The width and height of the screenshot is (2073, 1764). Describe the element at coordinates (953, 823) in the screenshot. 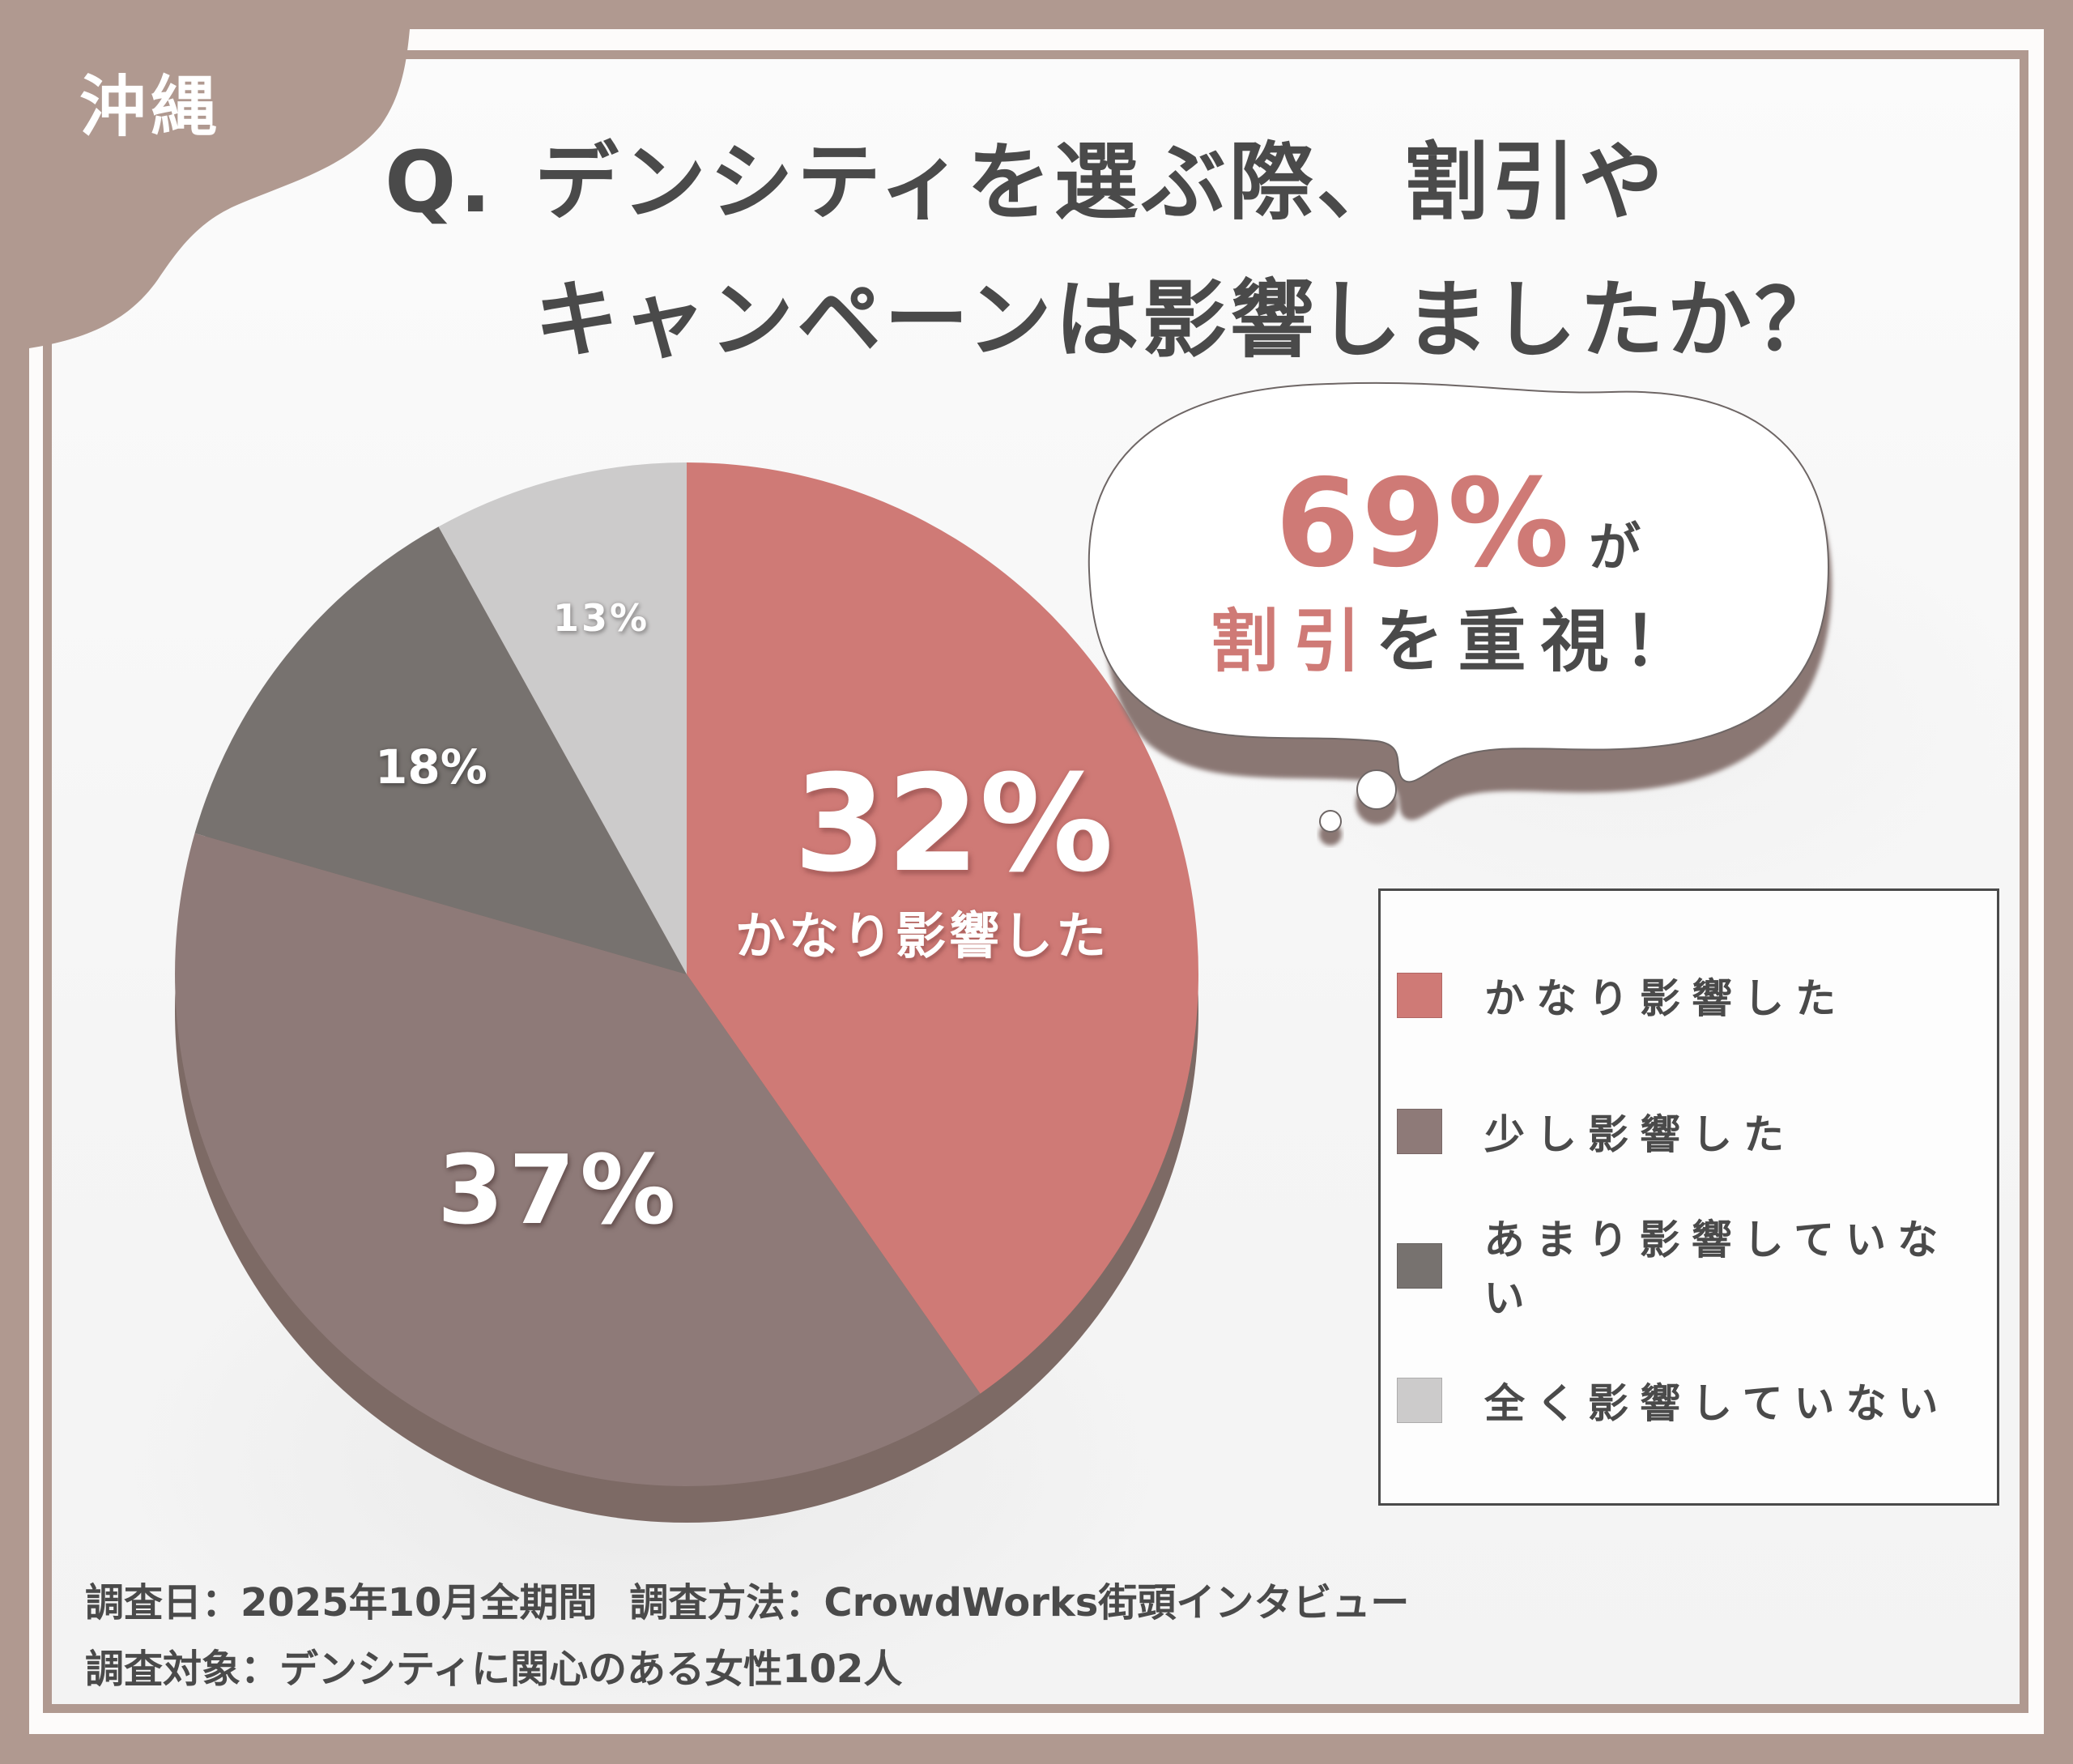

I see `slice-label-strong: 32%` at that location.